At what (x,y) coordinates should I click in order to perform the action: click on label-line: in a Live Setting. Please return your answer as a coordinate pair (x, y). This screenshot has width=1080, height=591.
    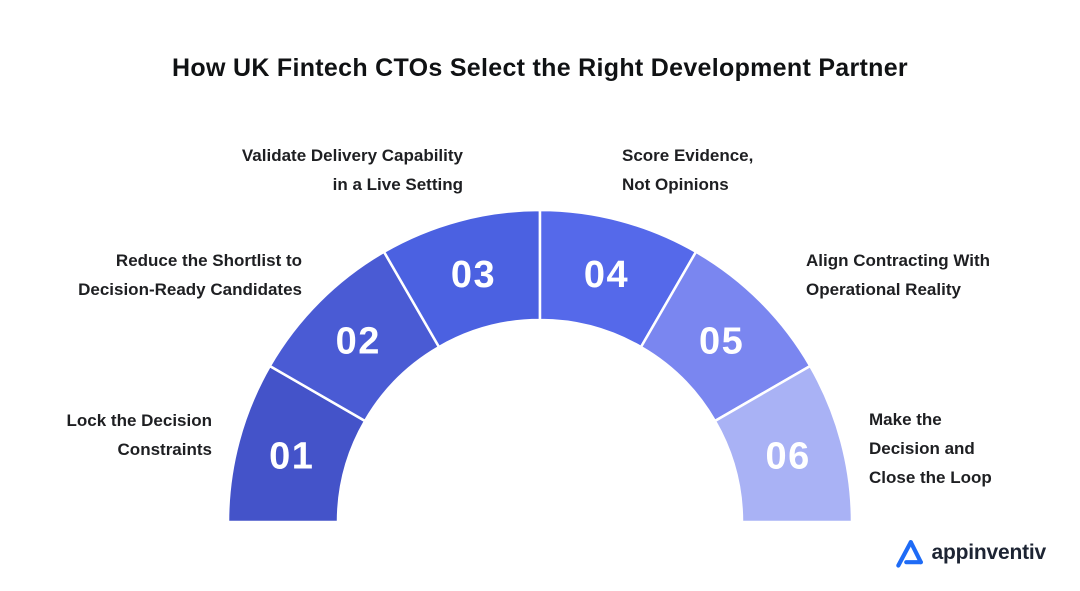
    Looking at the image, I should click on (397, 184).